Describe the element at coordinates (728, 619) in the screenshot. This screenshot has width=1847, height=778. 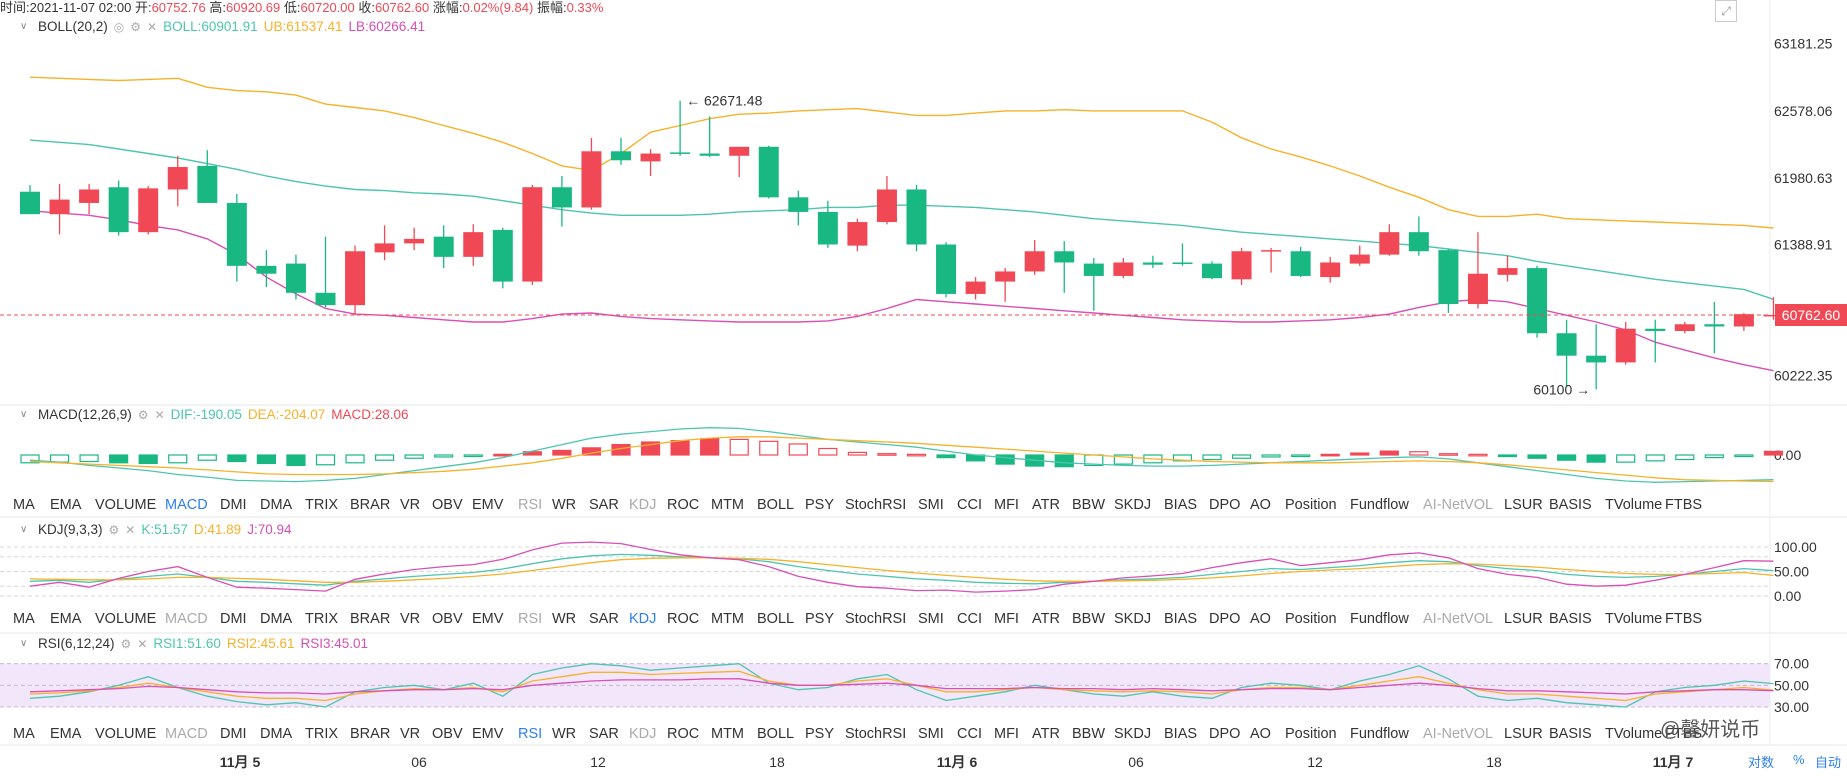
I see `indicator-tab-mtm: MTM` at that location.